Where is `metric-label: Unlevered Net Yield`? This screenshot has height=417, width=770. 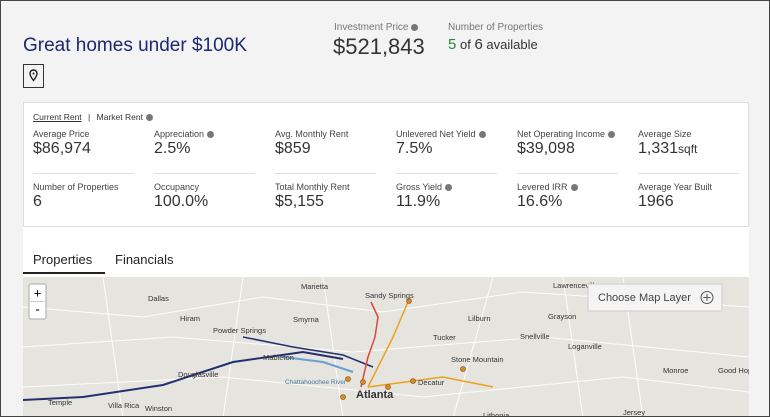
metric-label: Unlevered Net Yield is located at coordinates (441, 134).